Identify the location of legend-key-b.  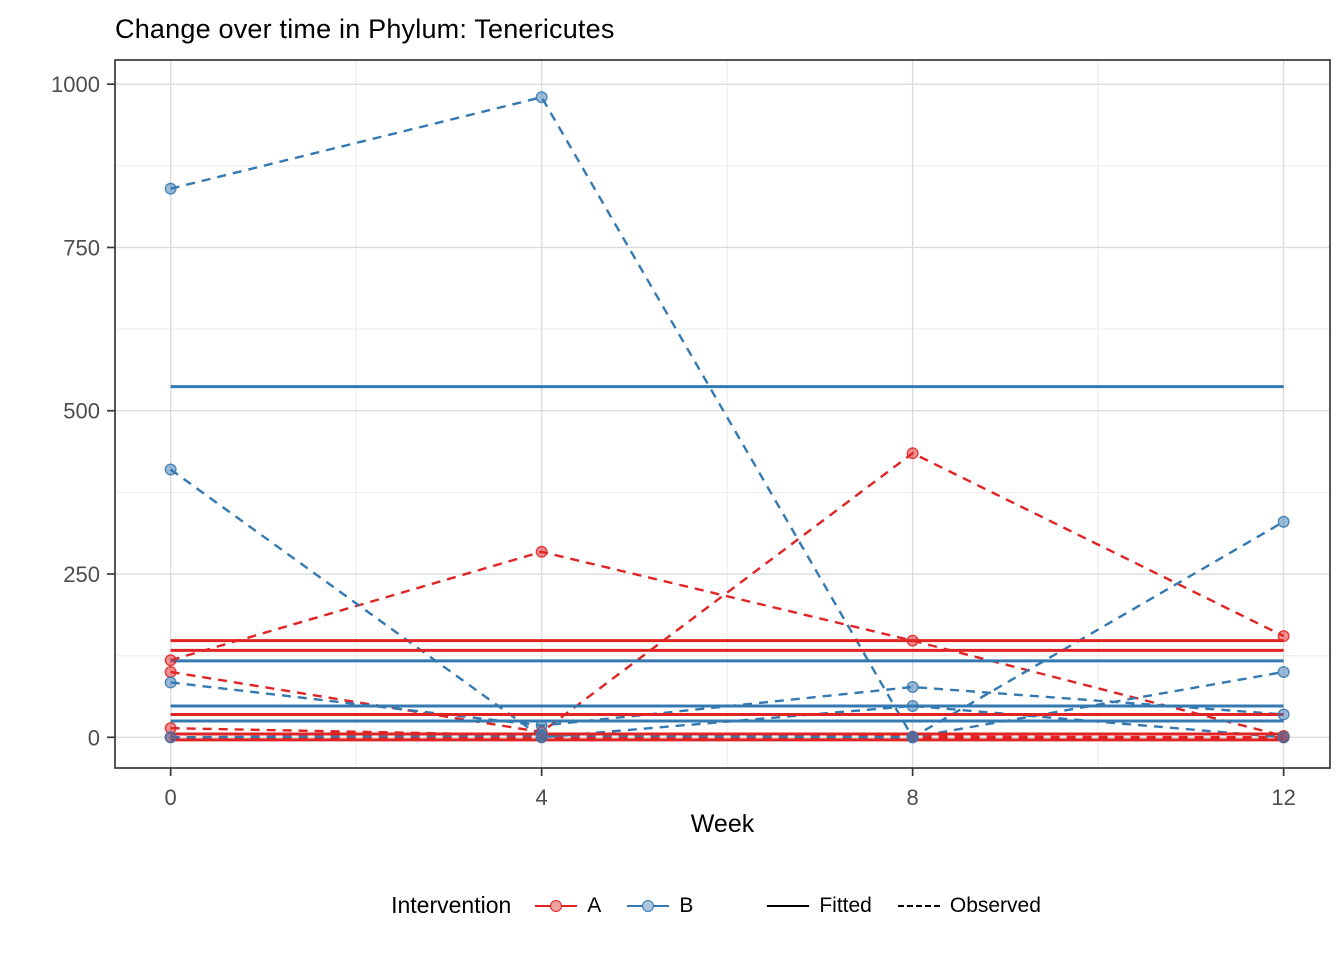
(648, 906).